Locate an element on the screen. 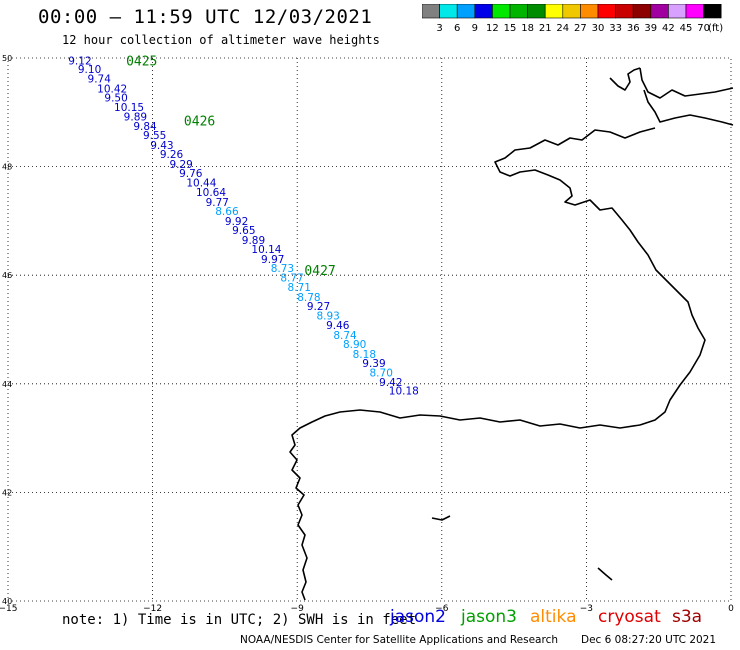 This screenshot has width=740, height=650. mission-jason2: jason2 is located at coordinates (418, 617).